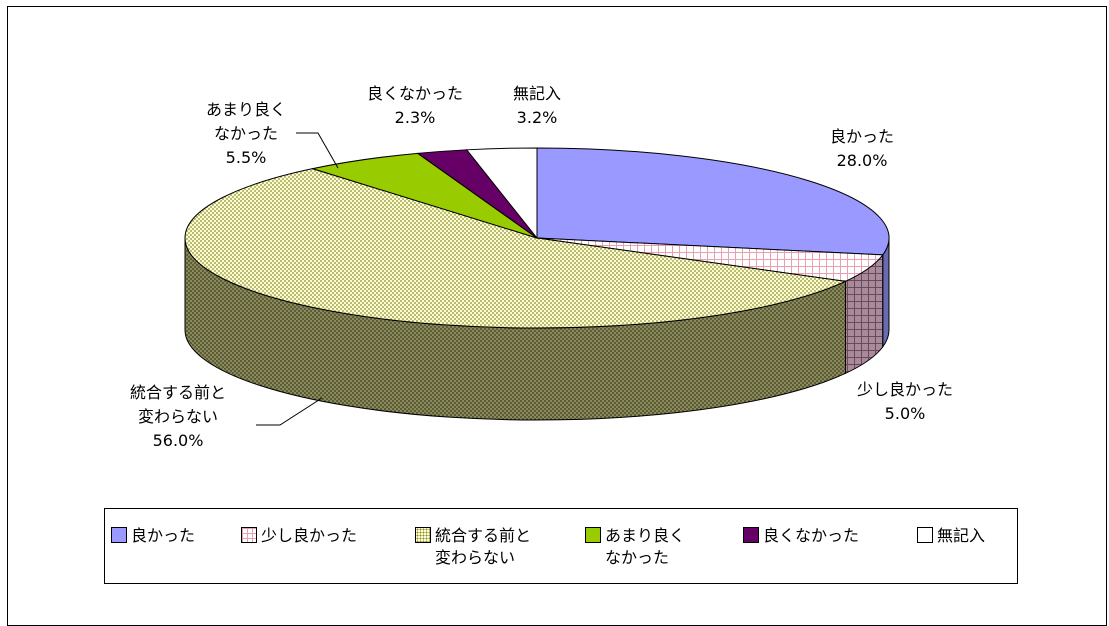 This screenshot has height=626, width=1109. What do you see at coordinates (246, 157) in the screenshot?
I see `data-label-amari-yokunakatta: 5.5%` at bounding box center [246, 157].